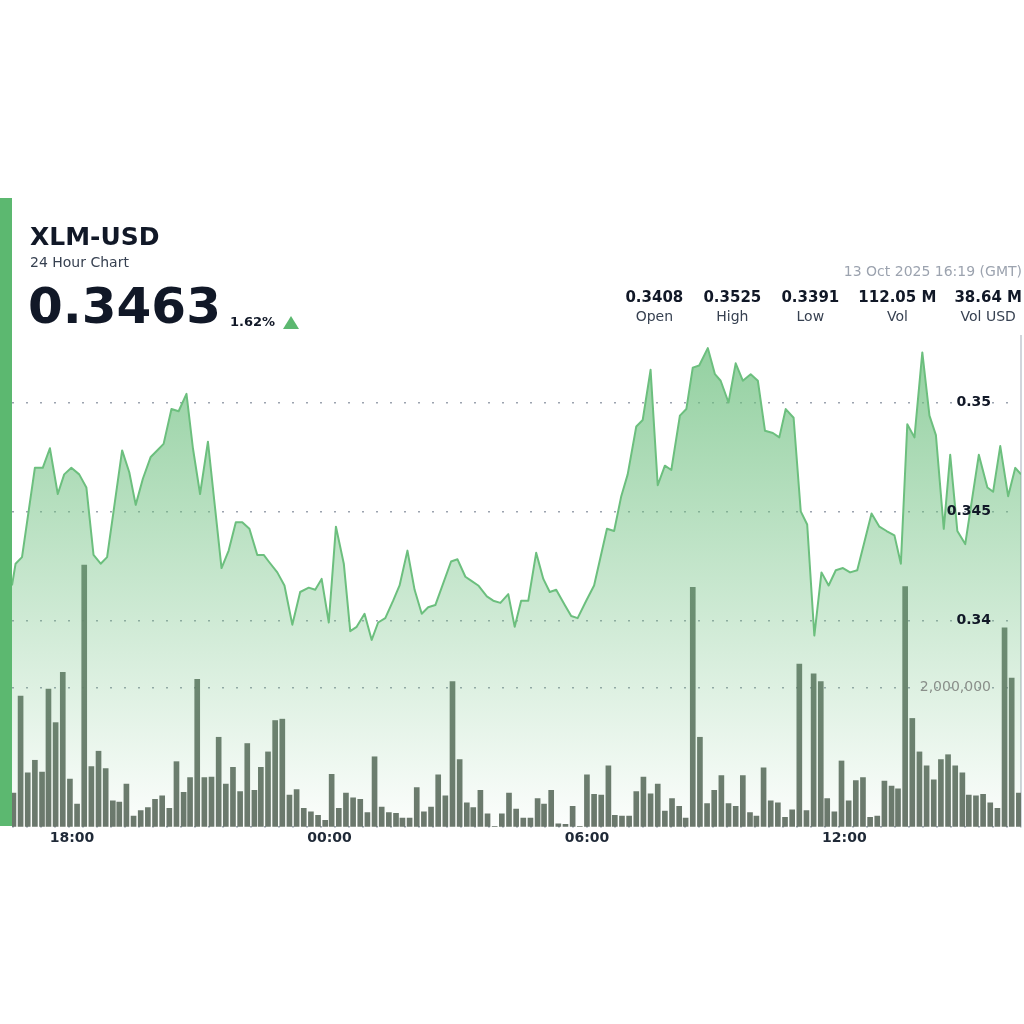 This screenshot has height=1024, width=1024. Describe the element at coordinates (72, 837) in the screenshot. I see `x-tick-label: 18:00` at that location.